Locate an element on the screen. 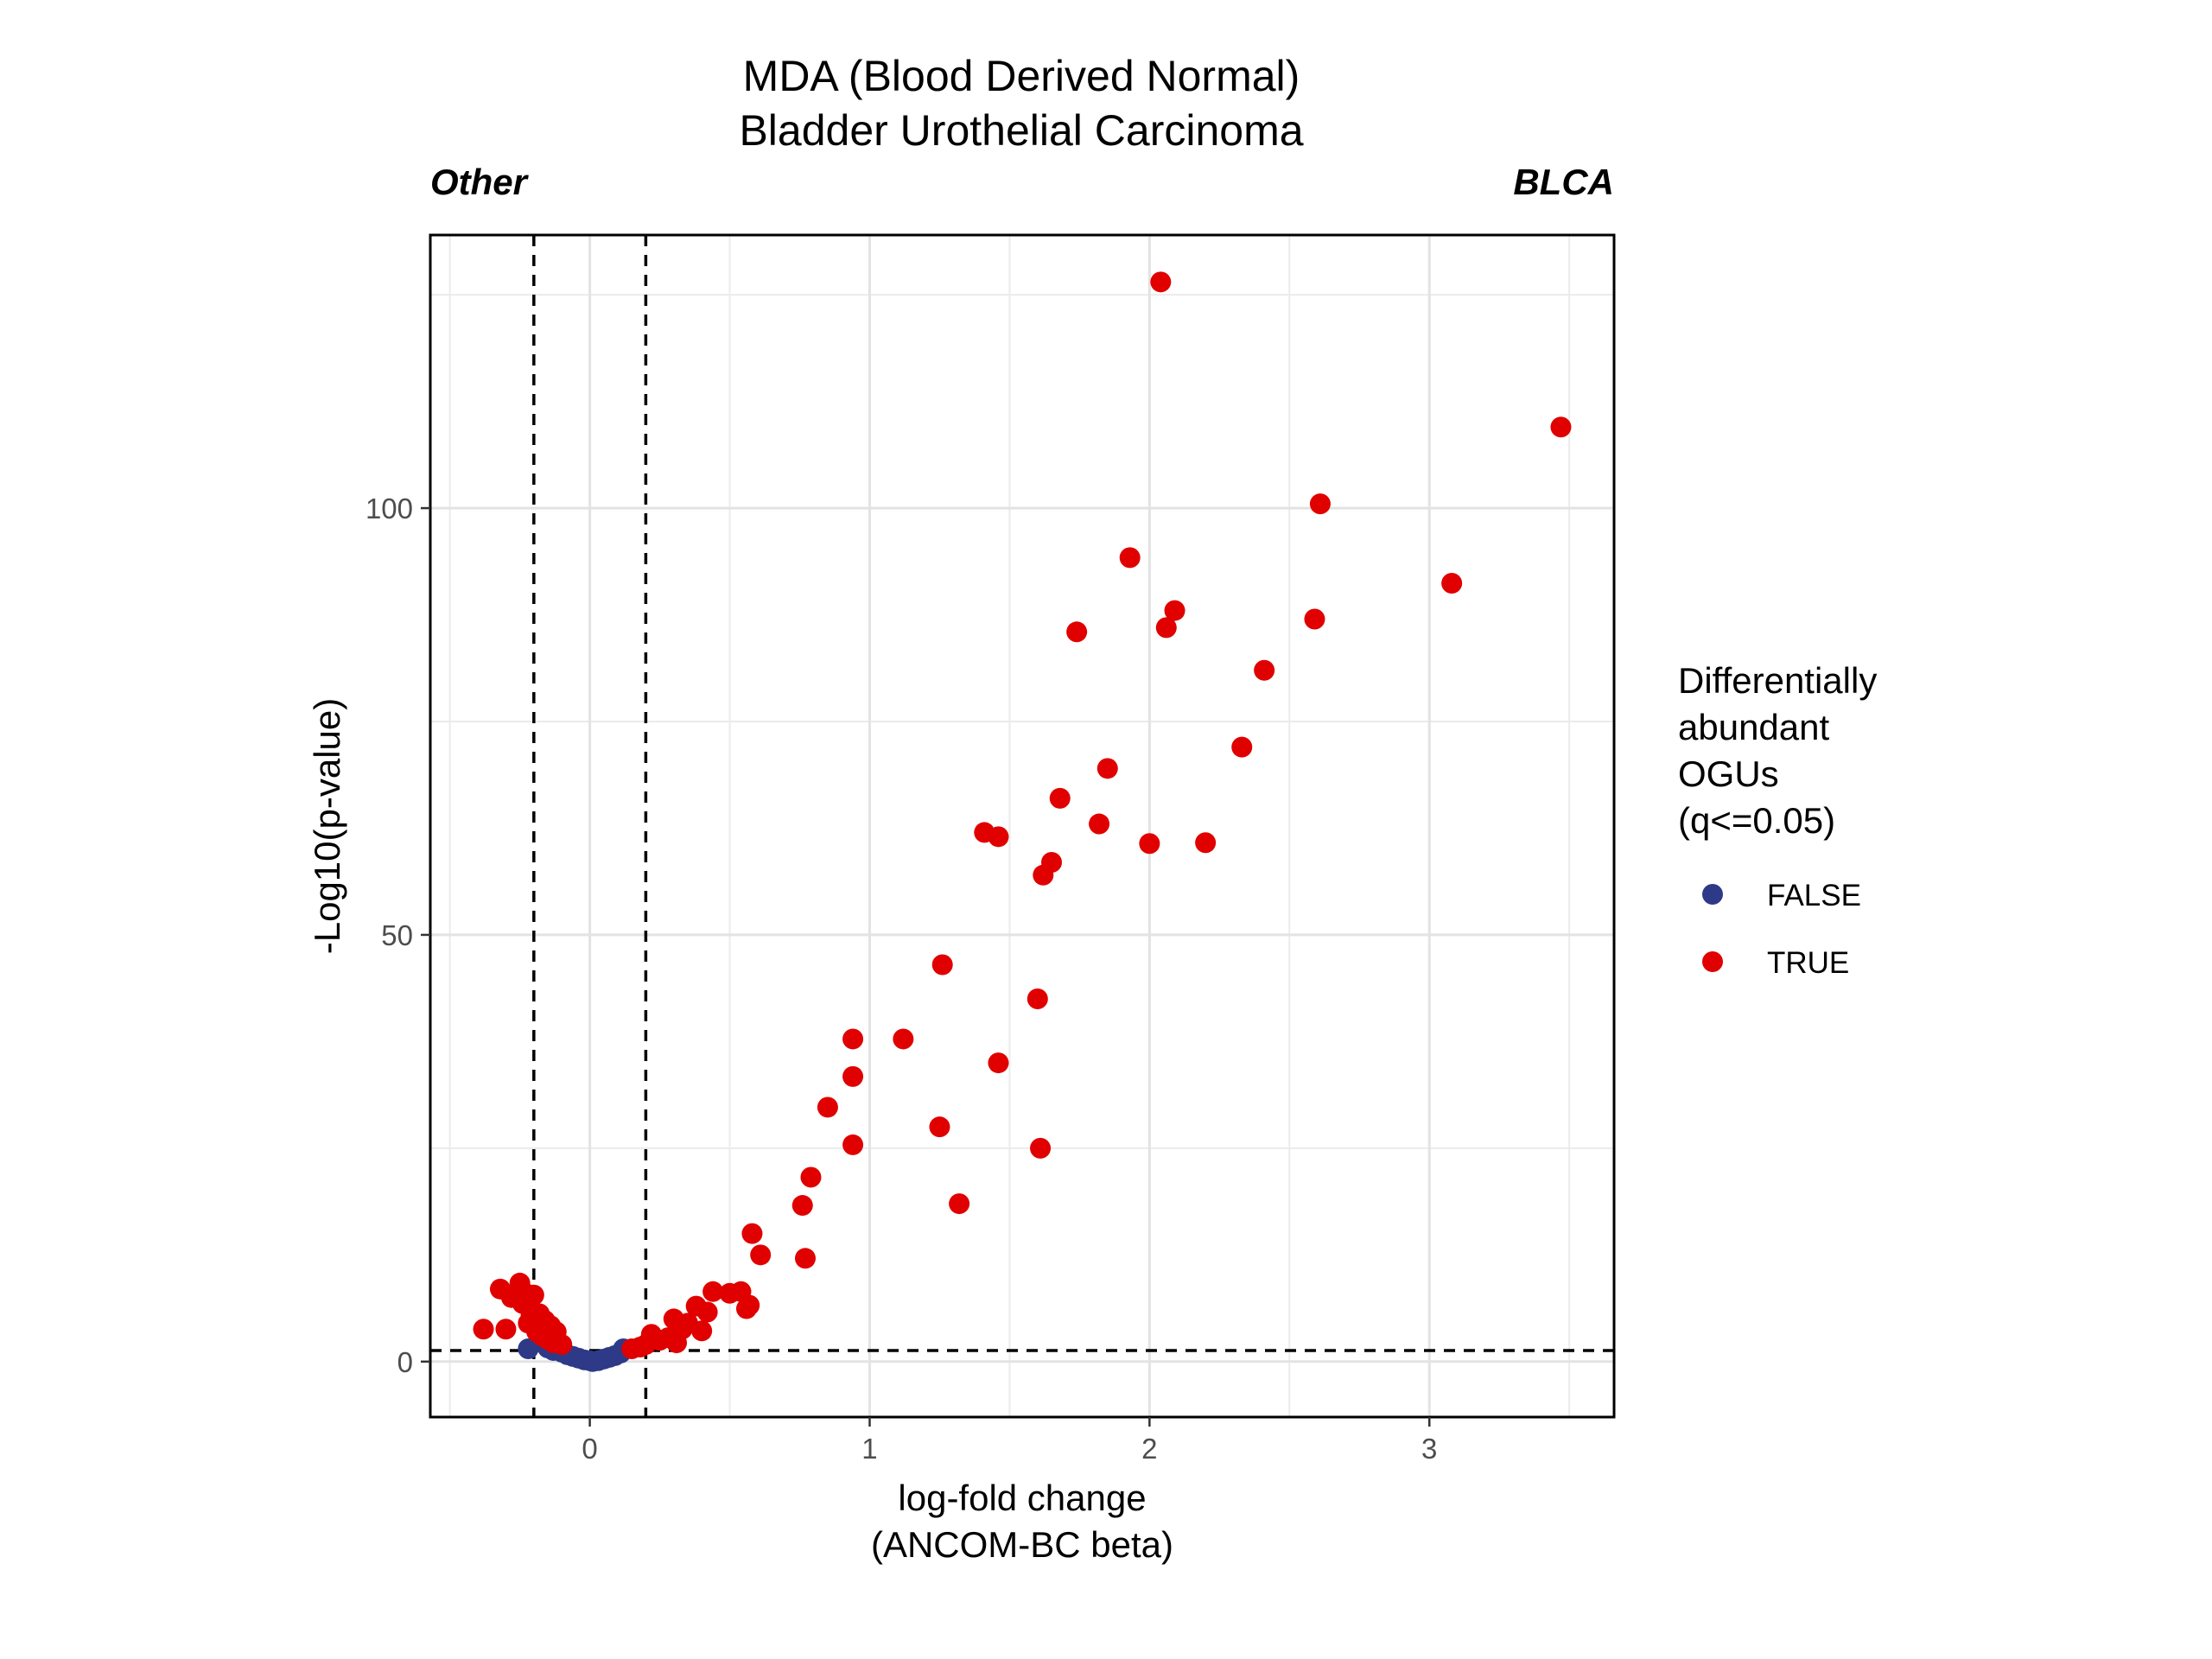  y-tick-label: 0 is located at coordinates (405, 1362).